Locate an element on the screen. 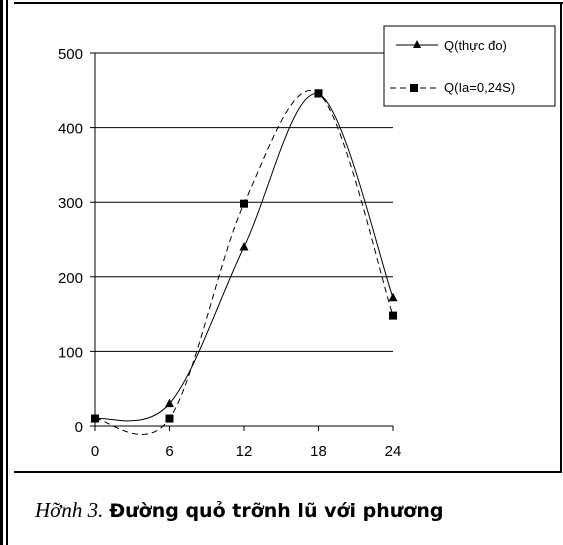 This screenshot has height=545, width=563. y-tick-label: 400 is located at coordinates (70, 129).